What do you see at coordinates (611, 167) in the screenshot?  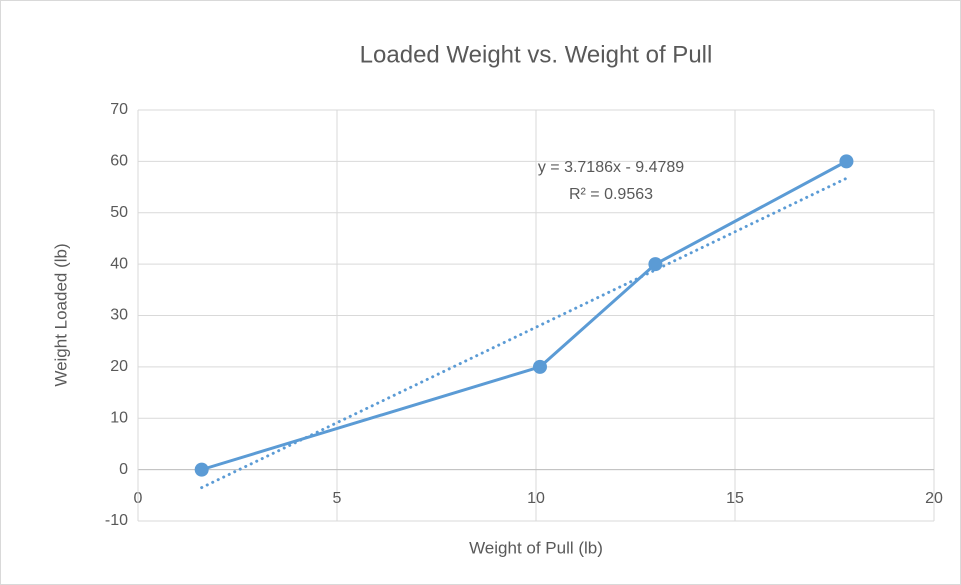 I see `annotation: y = 3.7186x - 9.4789` at bounding box center [611, 167].